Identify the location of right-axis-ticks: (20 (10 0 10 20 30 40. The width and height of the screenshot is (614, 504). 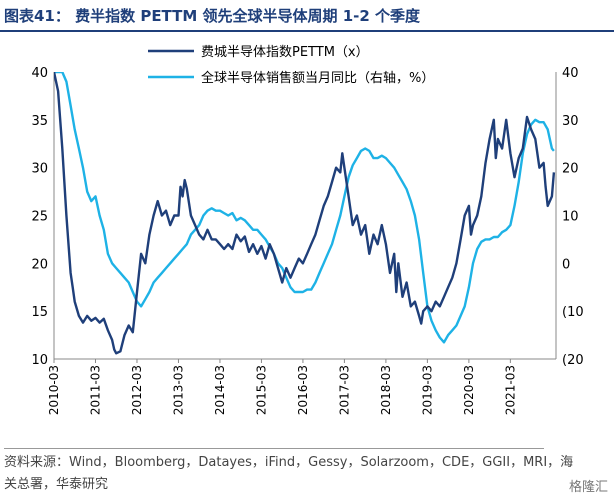
(573, 217).